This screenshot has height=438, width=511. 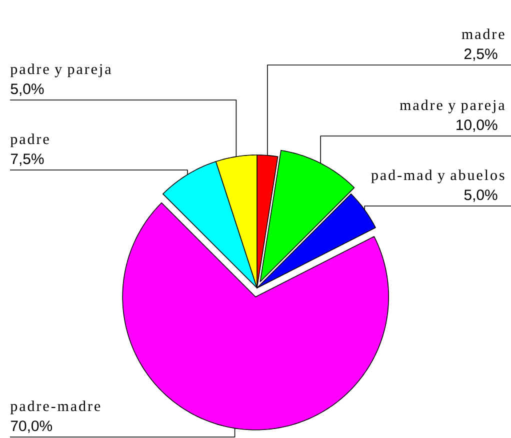 I want to click on slice-label: pad-mad y abuelos, so click(x=437, y=177).